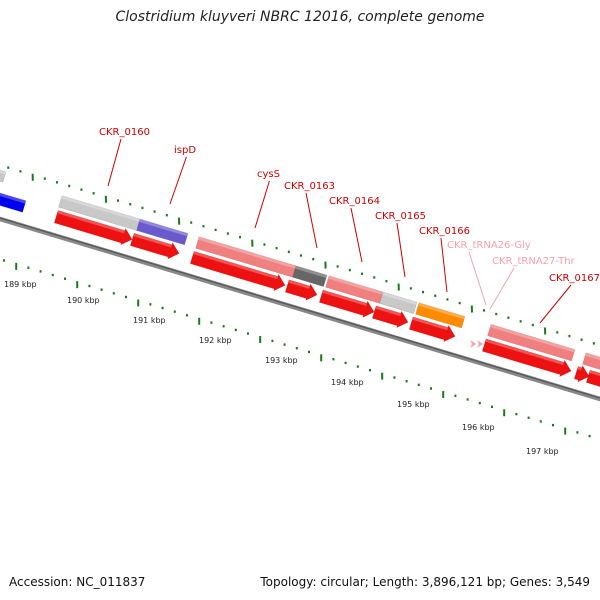 The height and width of the screenshot is (600, 600). I want to click on gene-label: CKR_0165, so click(400, 216).